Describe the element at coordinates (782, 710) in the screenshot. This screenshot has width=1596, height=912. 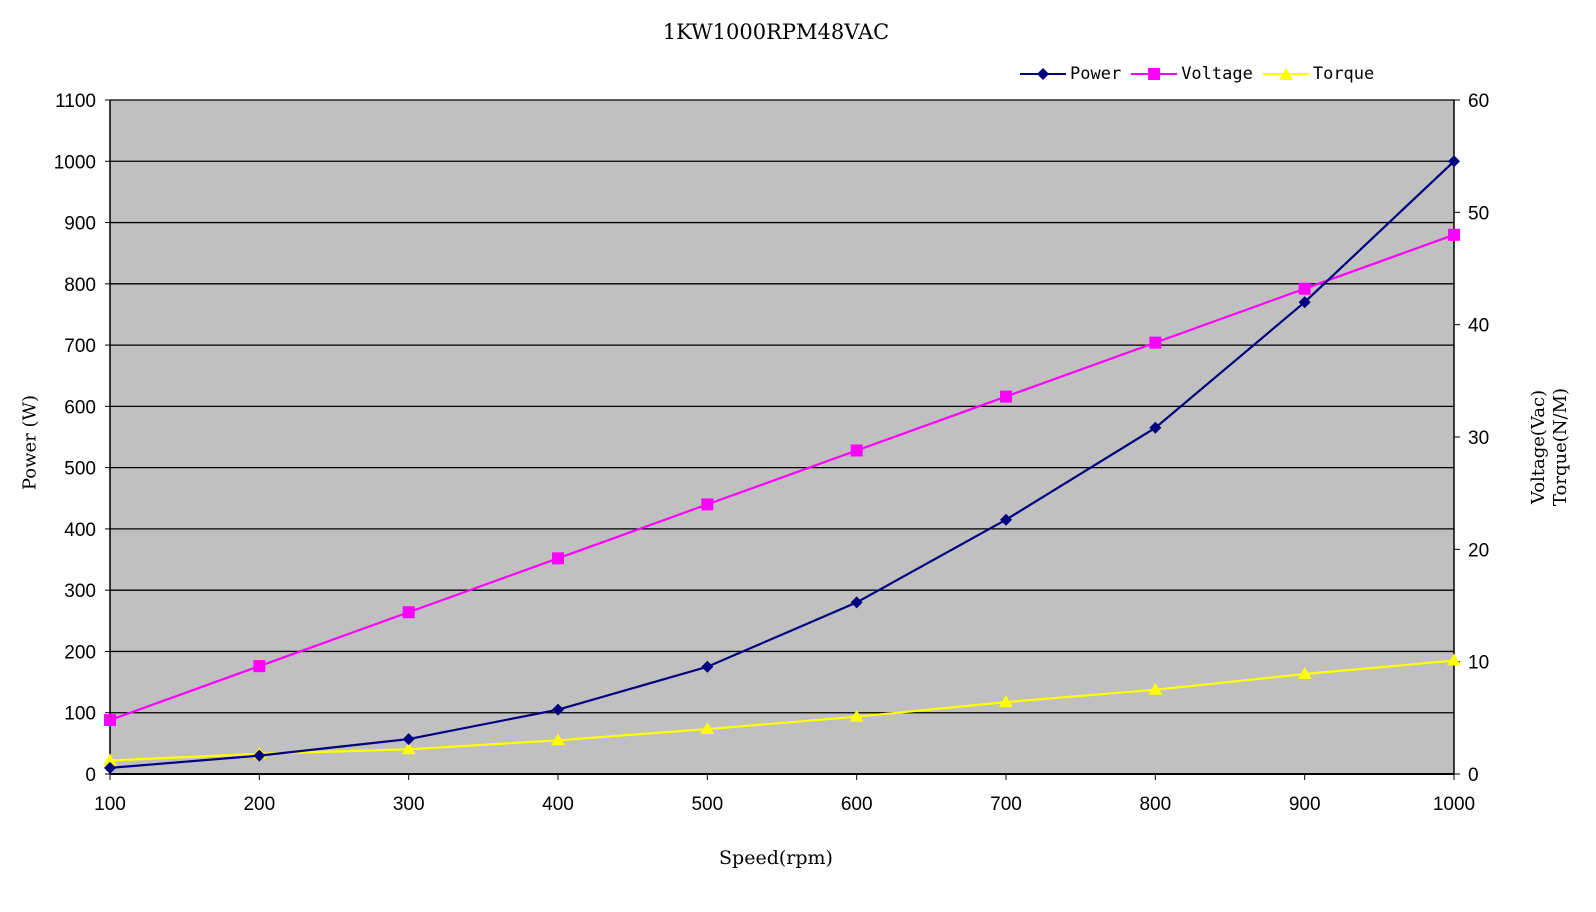
I see `series-line-torque` at that location.